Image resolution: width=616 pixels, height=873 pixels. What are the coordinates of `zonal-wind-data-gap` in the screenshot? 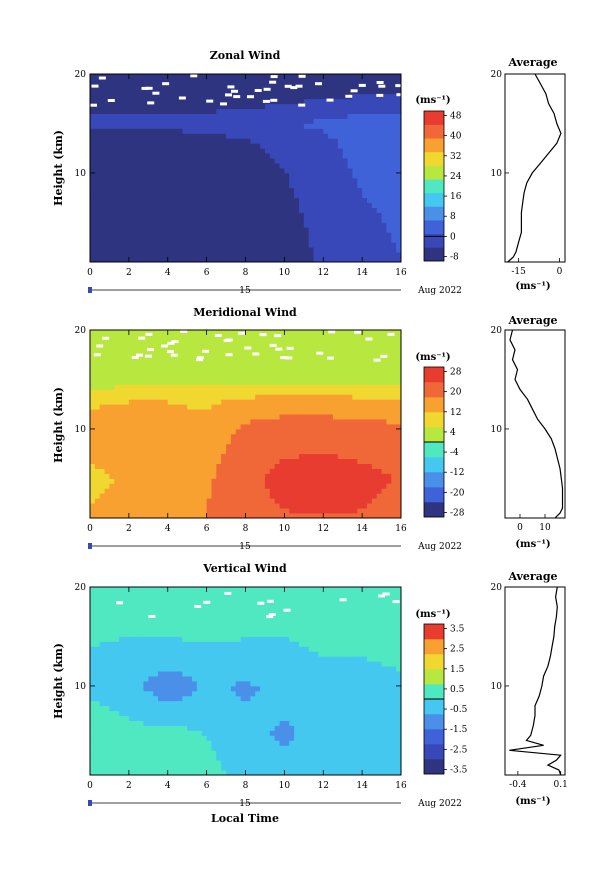 It's located at (266, 101).